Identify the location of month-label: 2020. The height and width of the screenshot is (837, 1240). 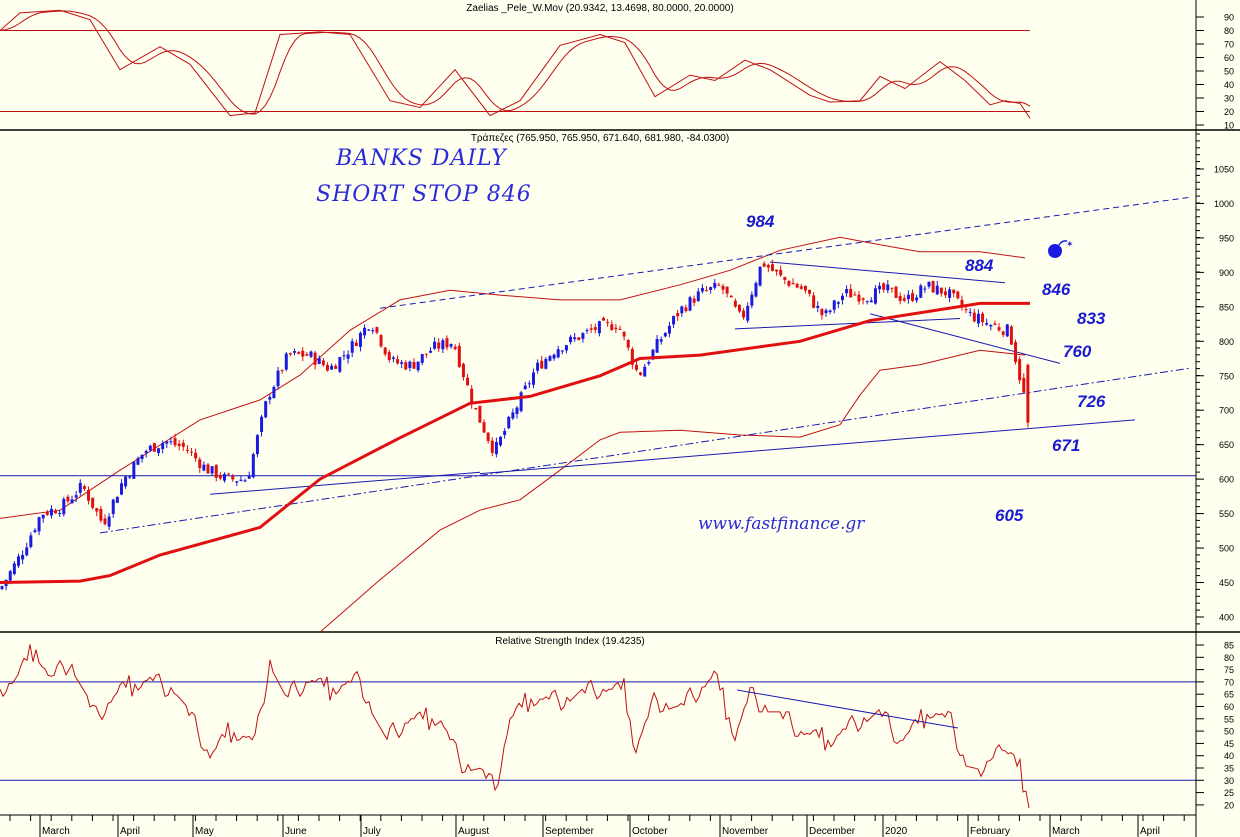
(896, 831).